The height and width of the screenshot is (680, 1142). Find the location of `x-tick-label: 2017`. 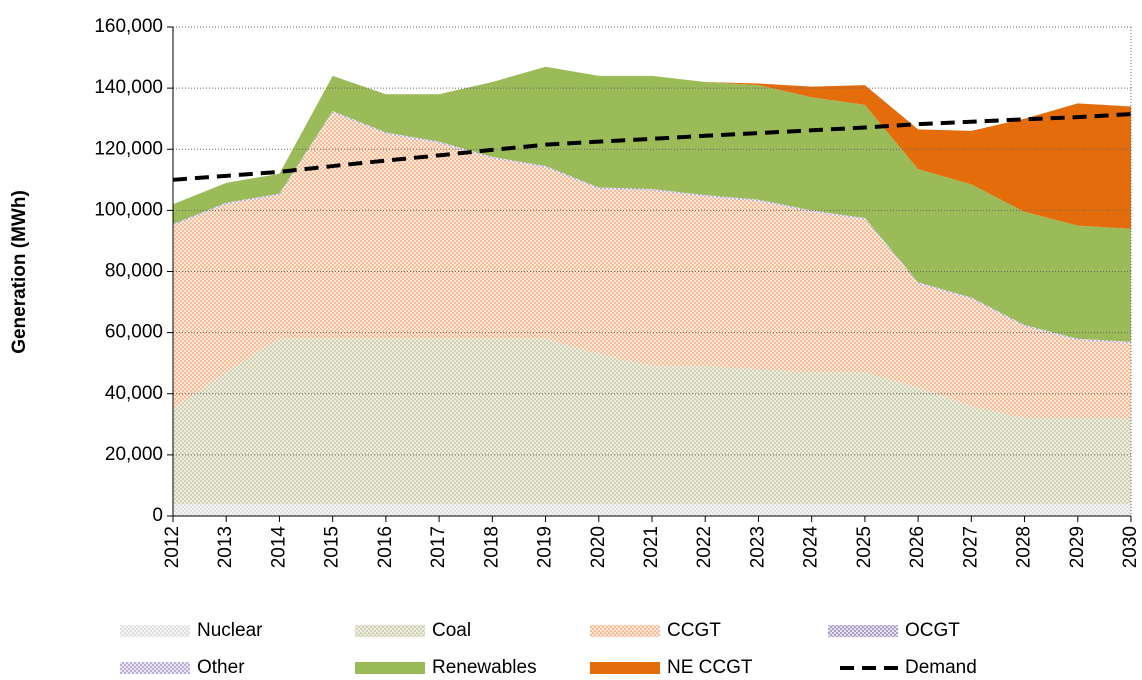

x-tick-label: 2017 is located at coordinates (438, 547).